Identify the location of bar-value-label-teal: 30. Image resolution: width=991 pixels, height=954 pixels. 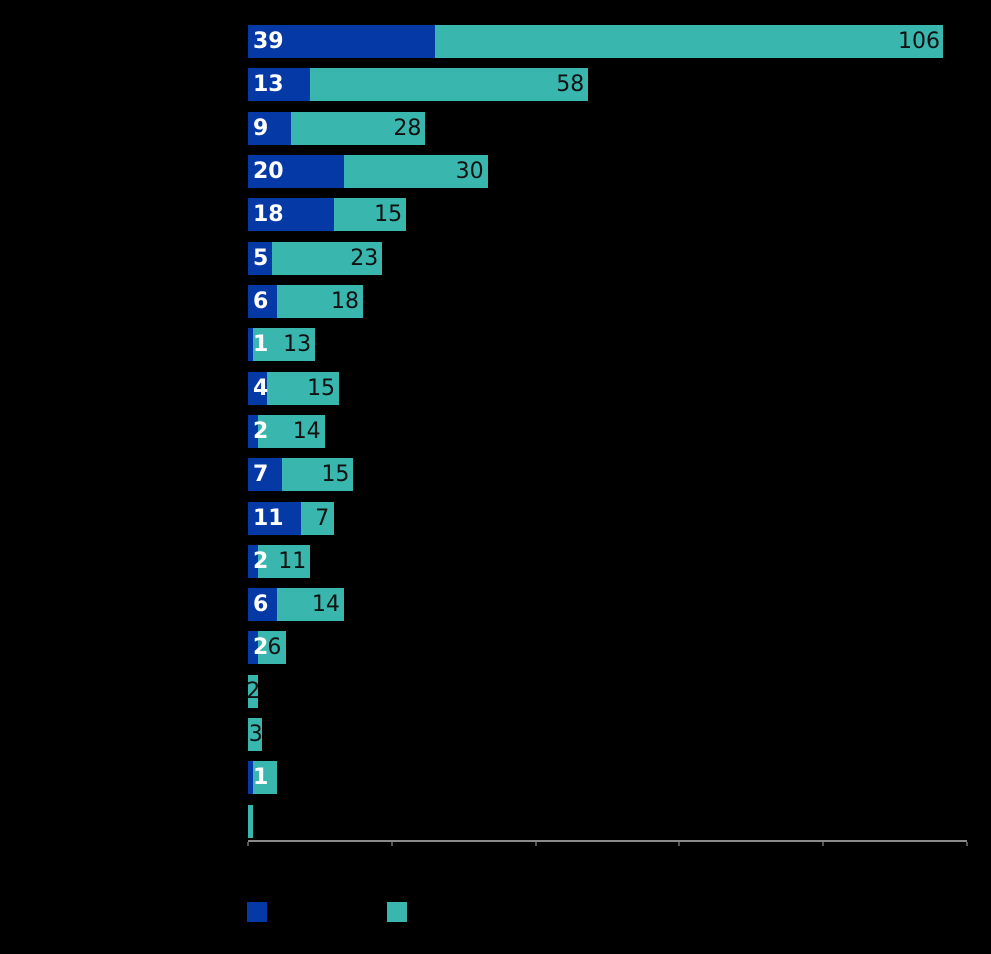
(469, 171).